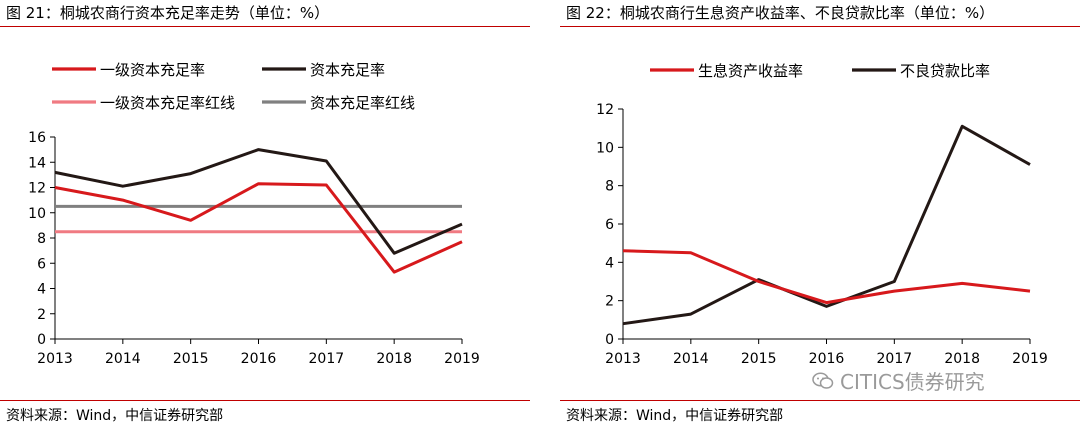 This screenshot has width=1080, height=429. What do you see at coordinates (152, 70) in the screenshot?
I see `legend-label: 一级资本充足率` at bounding box center [152, 70].